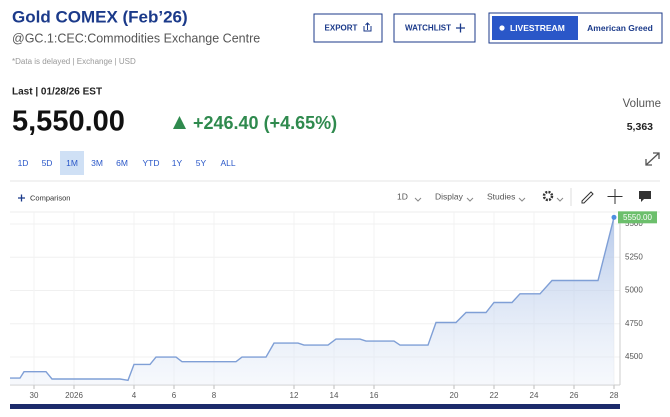 This screenshot has width=670, height=417. Describe the element at coordinates (501, 196) in the screenshot. I see `studies-select: Studies` at that location.